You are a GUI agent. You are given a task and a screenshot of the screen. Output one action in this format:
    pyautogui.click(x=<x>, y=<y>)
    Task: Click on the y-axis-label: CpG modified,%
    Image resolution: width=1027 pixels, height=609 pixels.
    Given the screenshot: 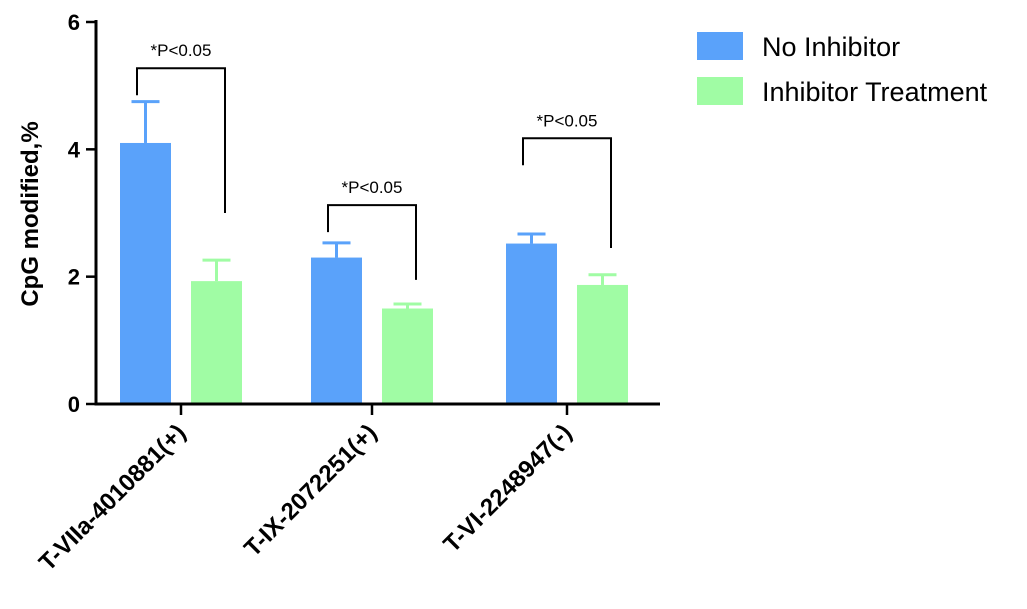 What is the action you would take?
    pyautogui.click(x=30, y=213)
    